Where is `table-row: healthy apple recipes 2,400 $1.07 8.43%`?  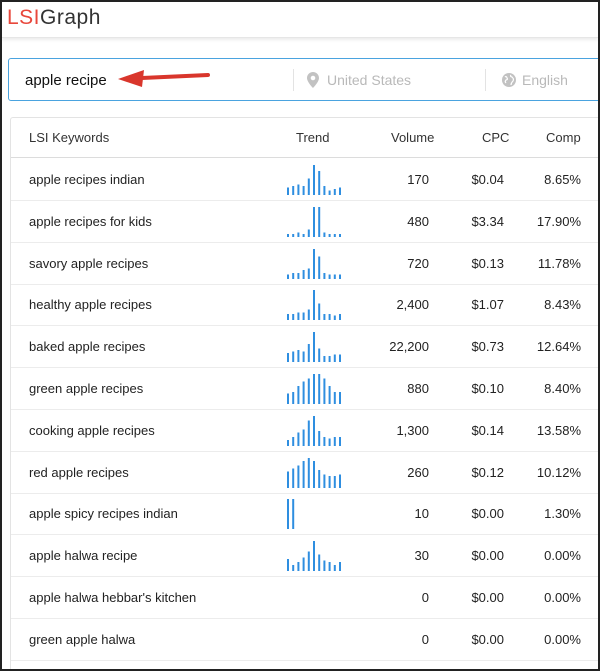 table-row: healthy apple recipes 2,400 $1.07 8.43% is located at coordinates (304, 305).